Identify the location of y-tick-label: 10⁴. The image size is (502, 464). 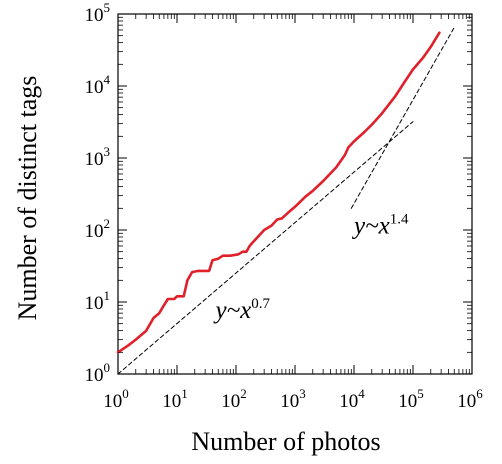
(98, 85).